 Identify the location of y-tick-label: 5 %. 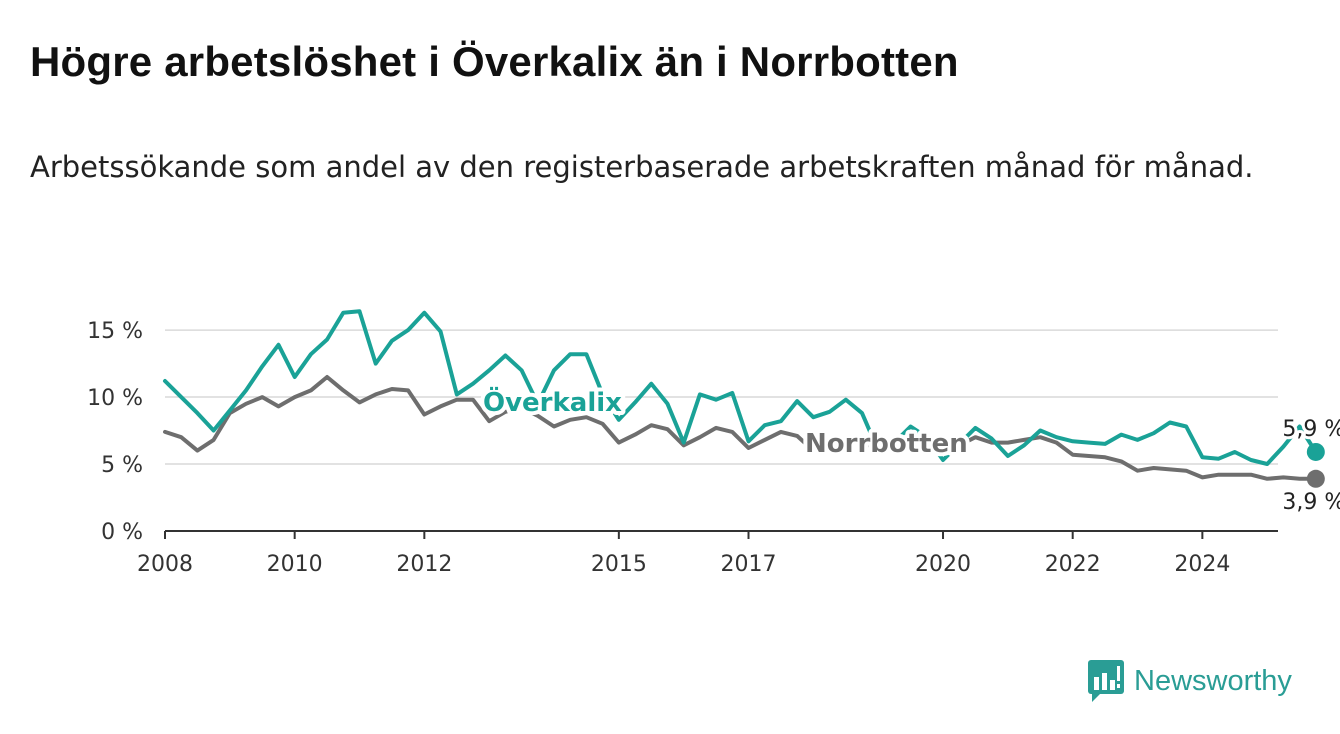
(122, 465).